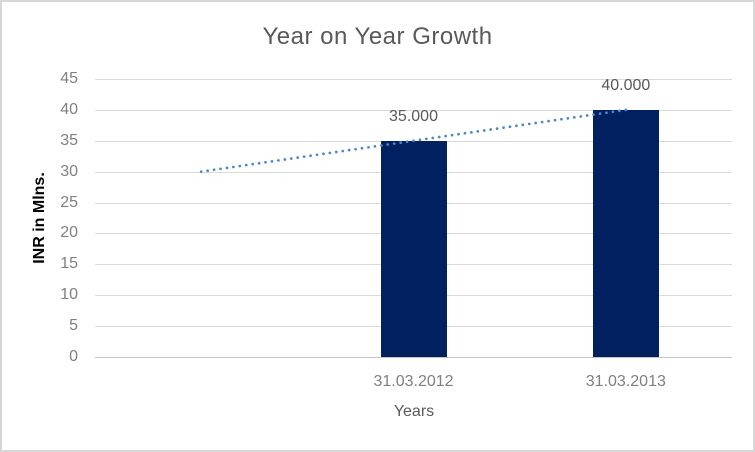  I want to click on data-label: 35.000, so click(413, 116).